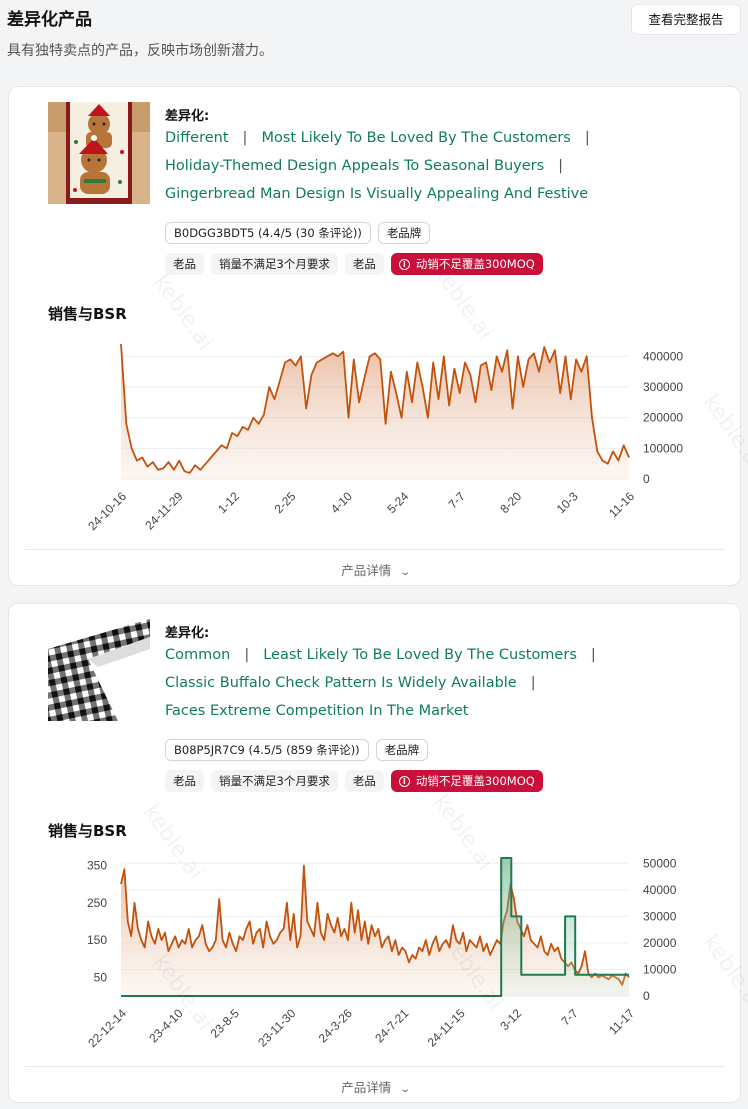  Describe the element at coordinates (228, 502) in the screenshot. I see `x-axis-tick: 1-12` at that location.